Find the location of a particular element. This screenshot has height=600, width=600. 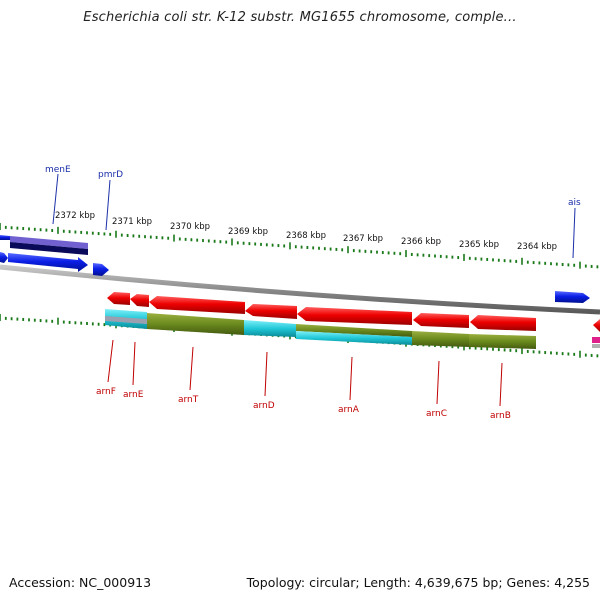

gene-bar-mene is located at coordinates (49, 242).